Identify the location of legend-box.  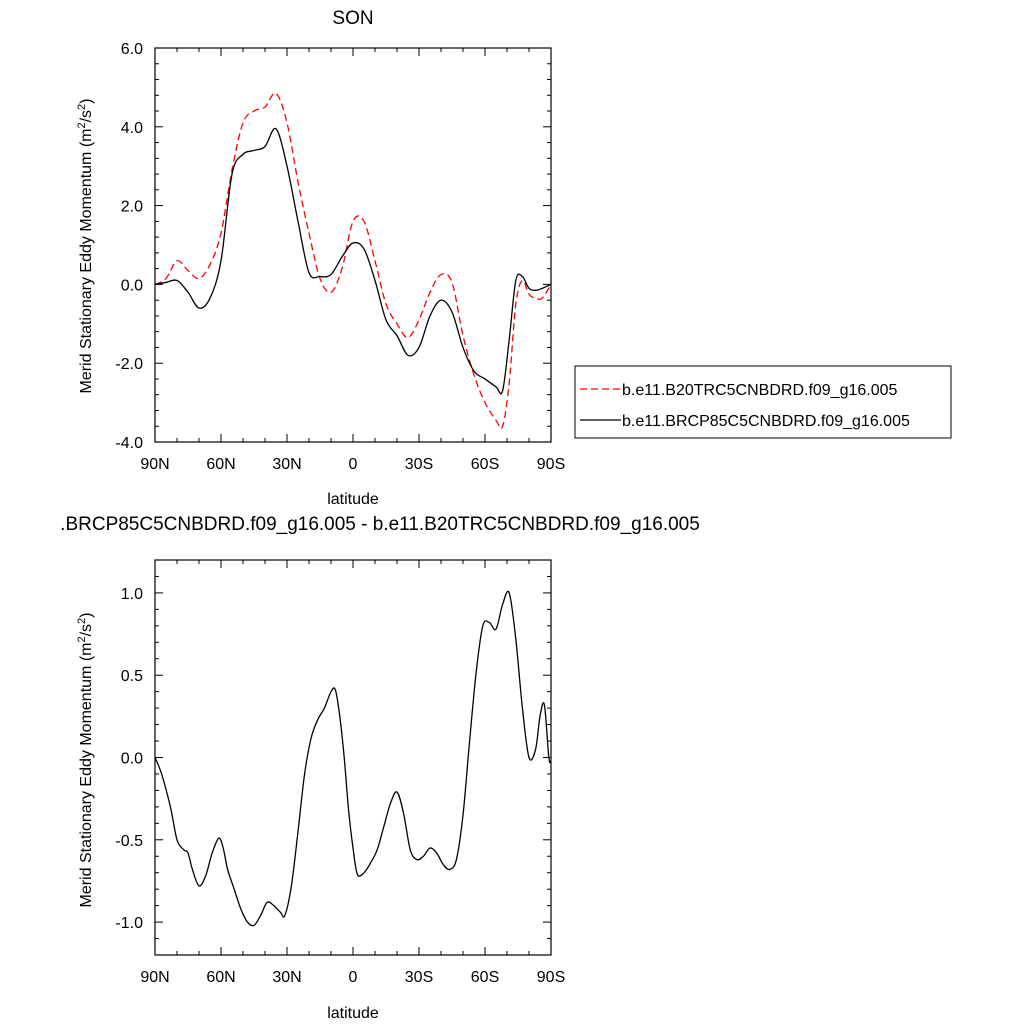
(763, 402).